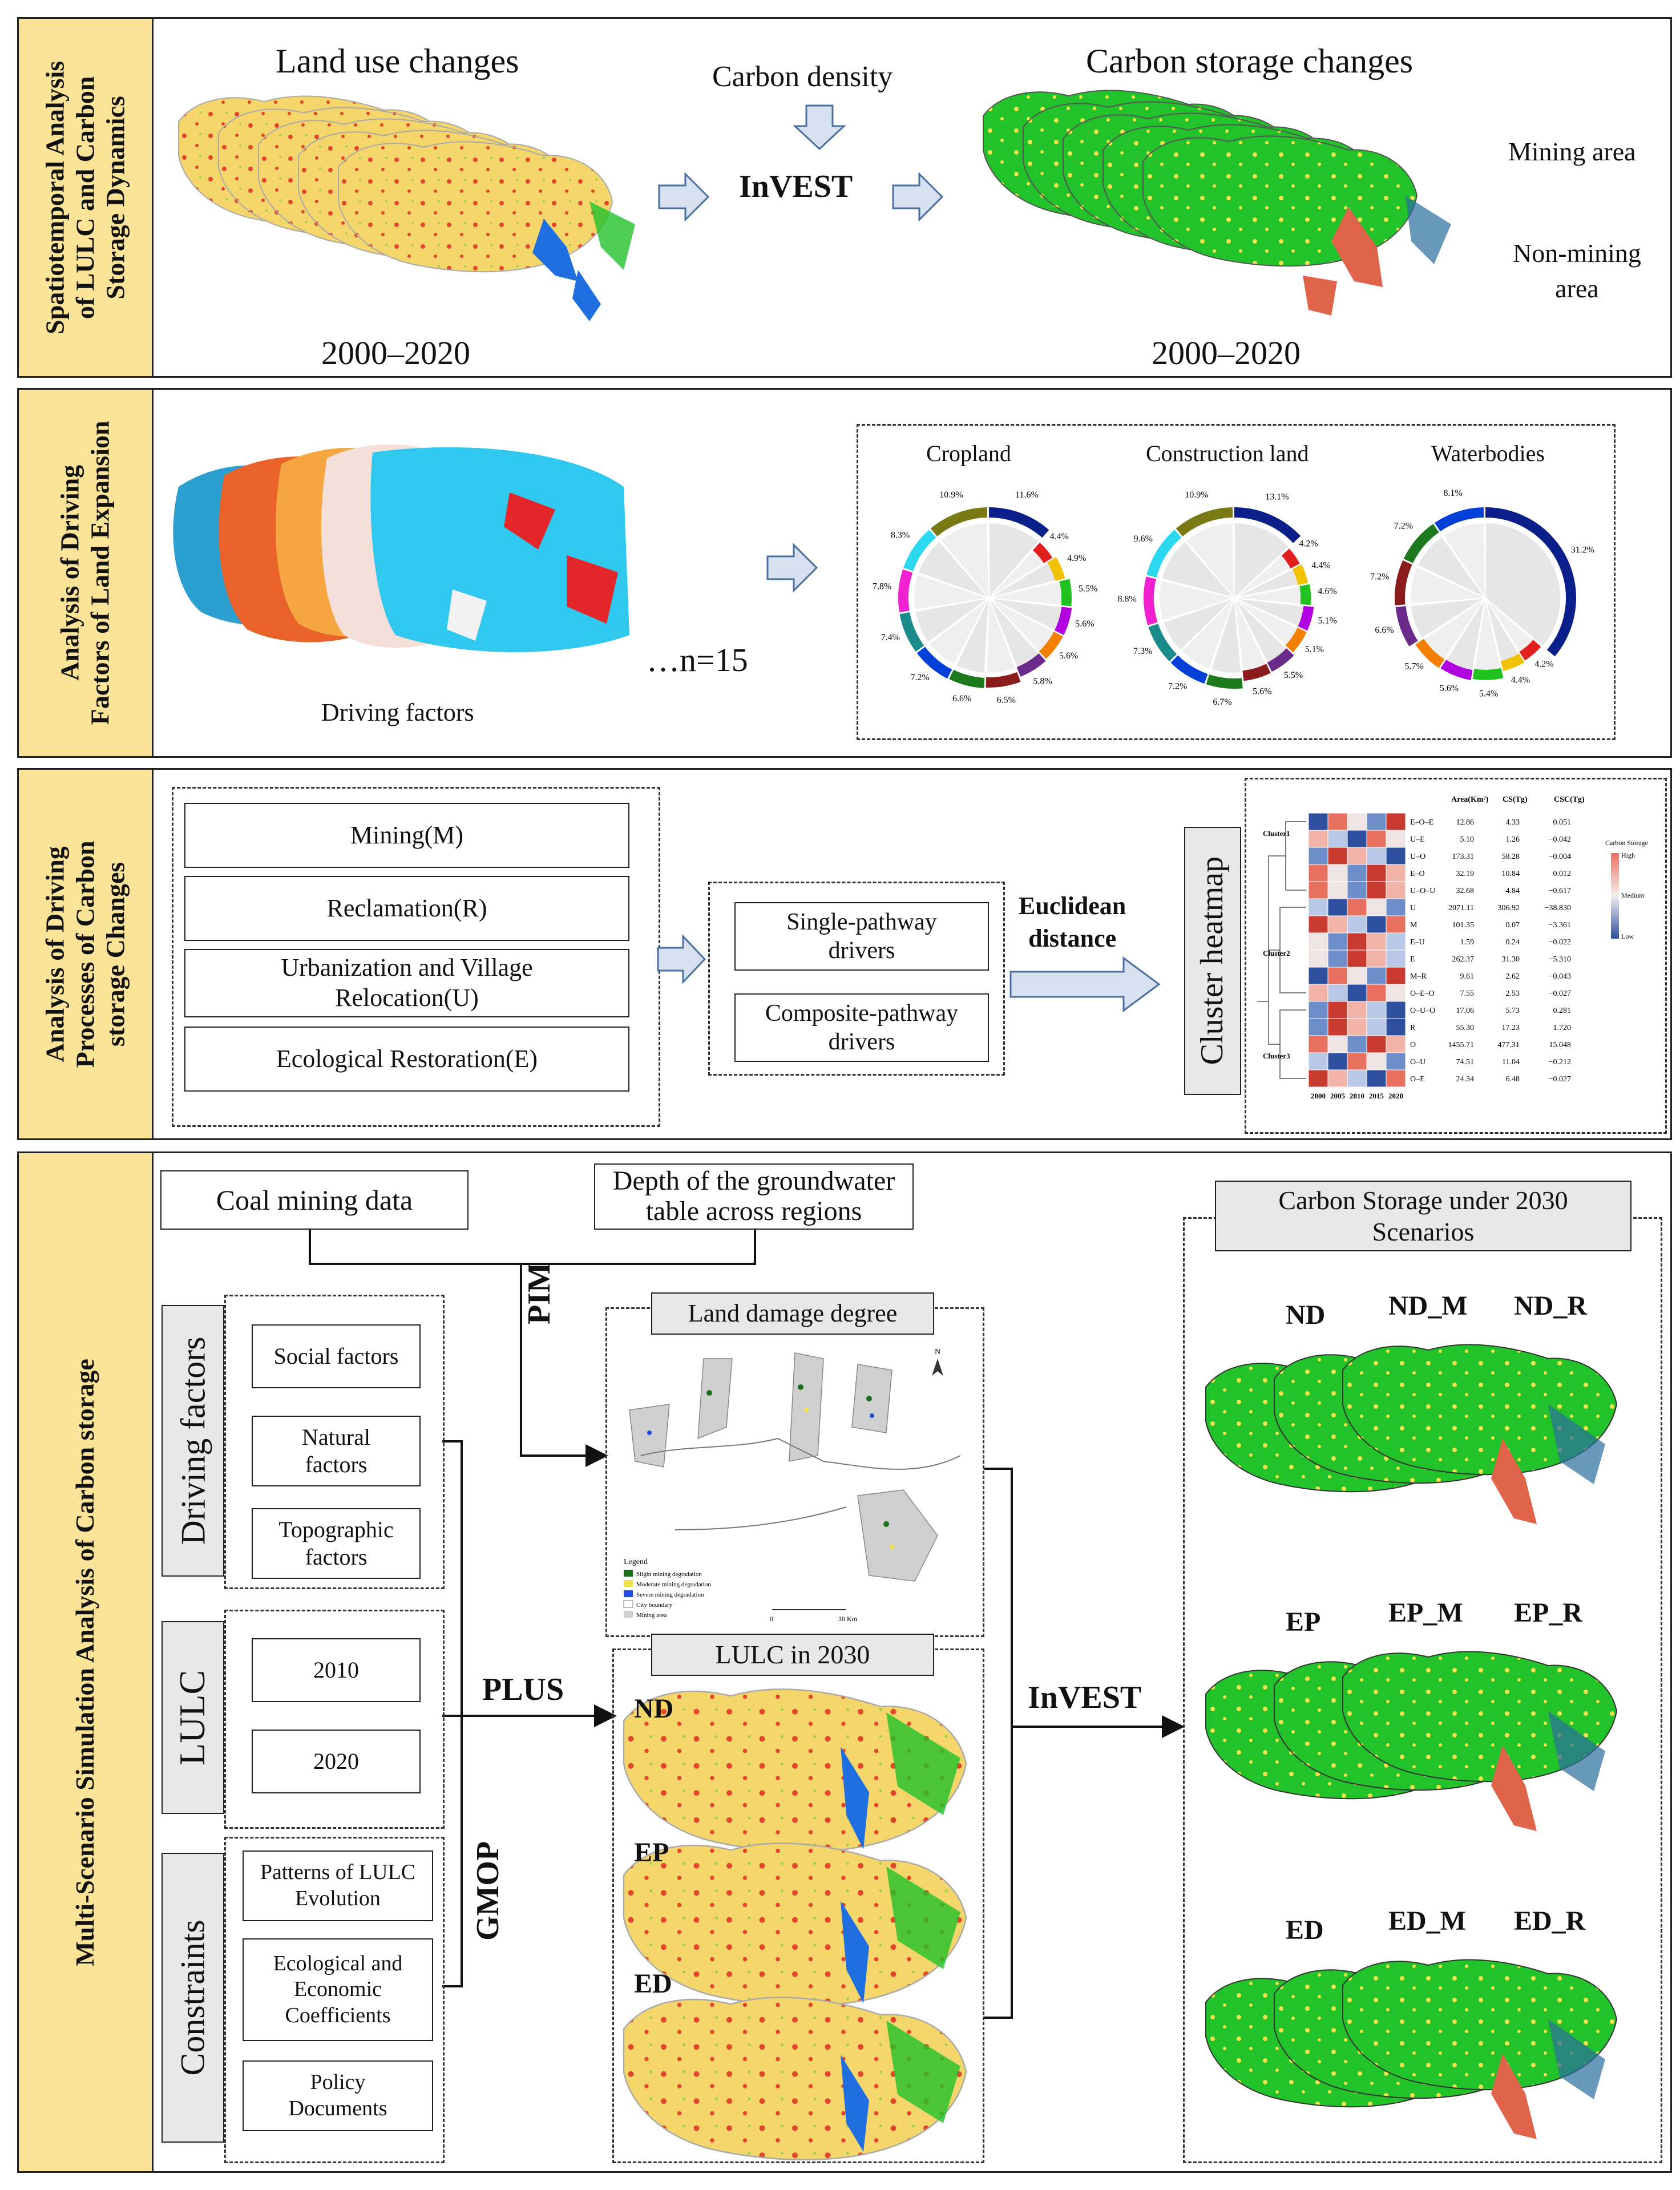 This screenshot has width=1680, height=2190. Describe the element at coordinates (1226, 352) in the screenshot. I see `years-right-label: 2000–2020` at that location.